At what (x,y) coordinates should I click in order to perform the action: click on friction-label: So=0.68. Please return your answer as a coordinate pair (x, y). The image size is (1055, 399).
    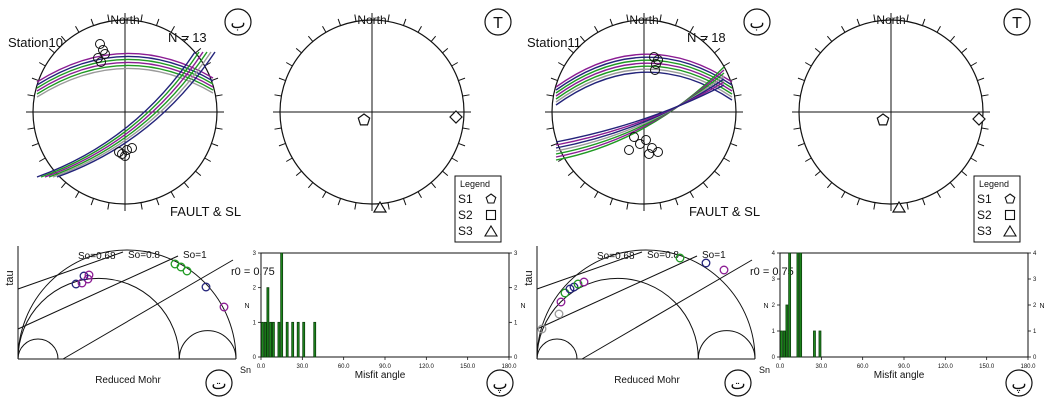
    Looking at the image, I should click on (97, 256).